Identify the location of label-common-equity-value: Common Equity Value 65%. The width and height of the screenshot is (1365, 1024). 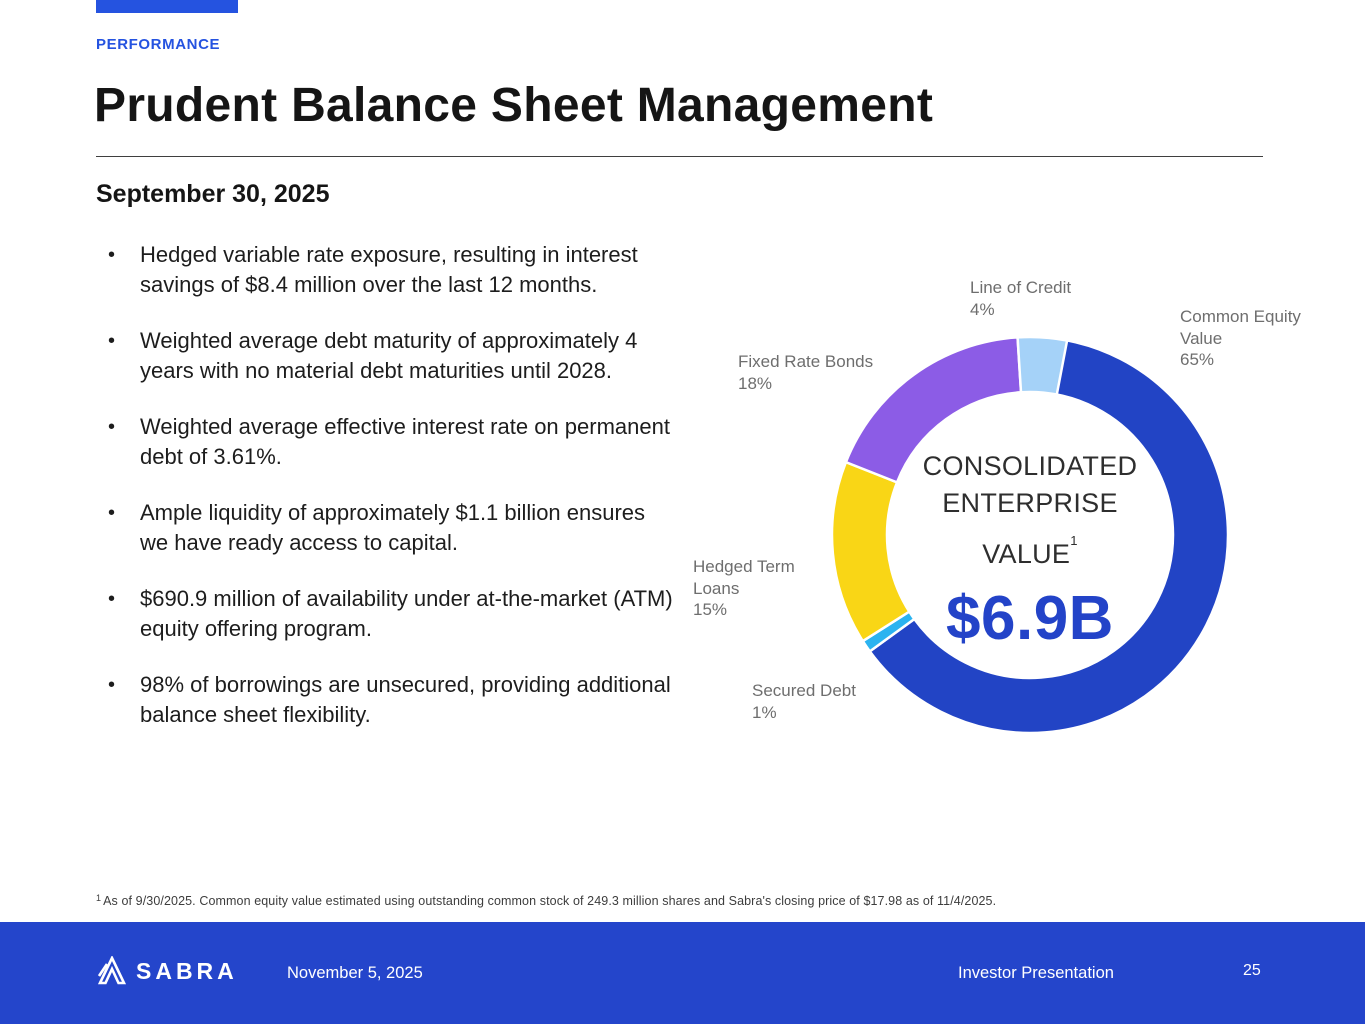
(1255, 338).